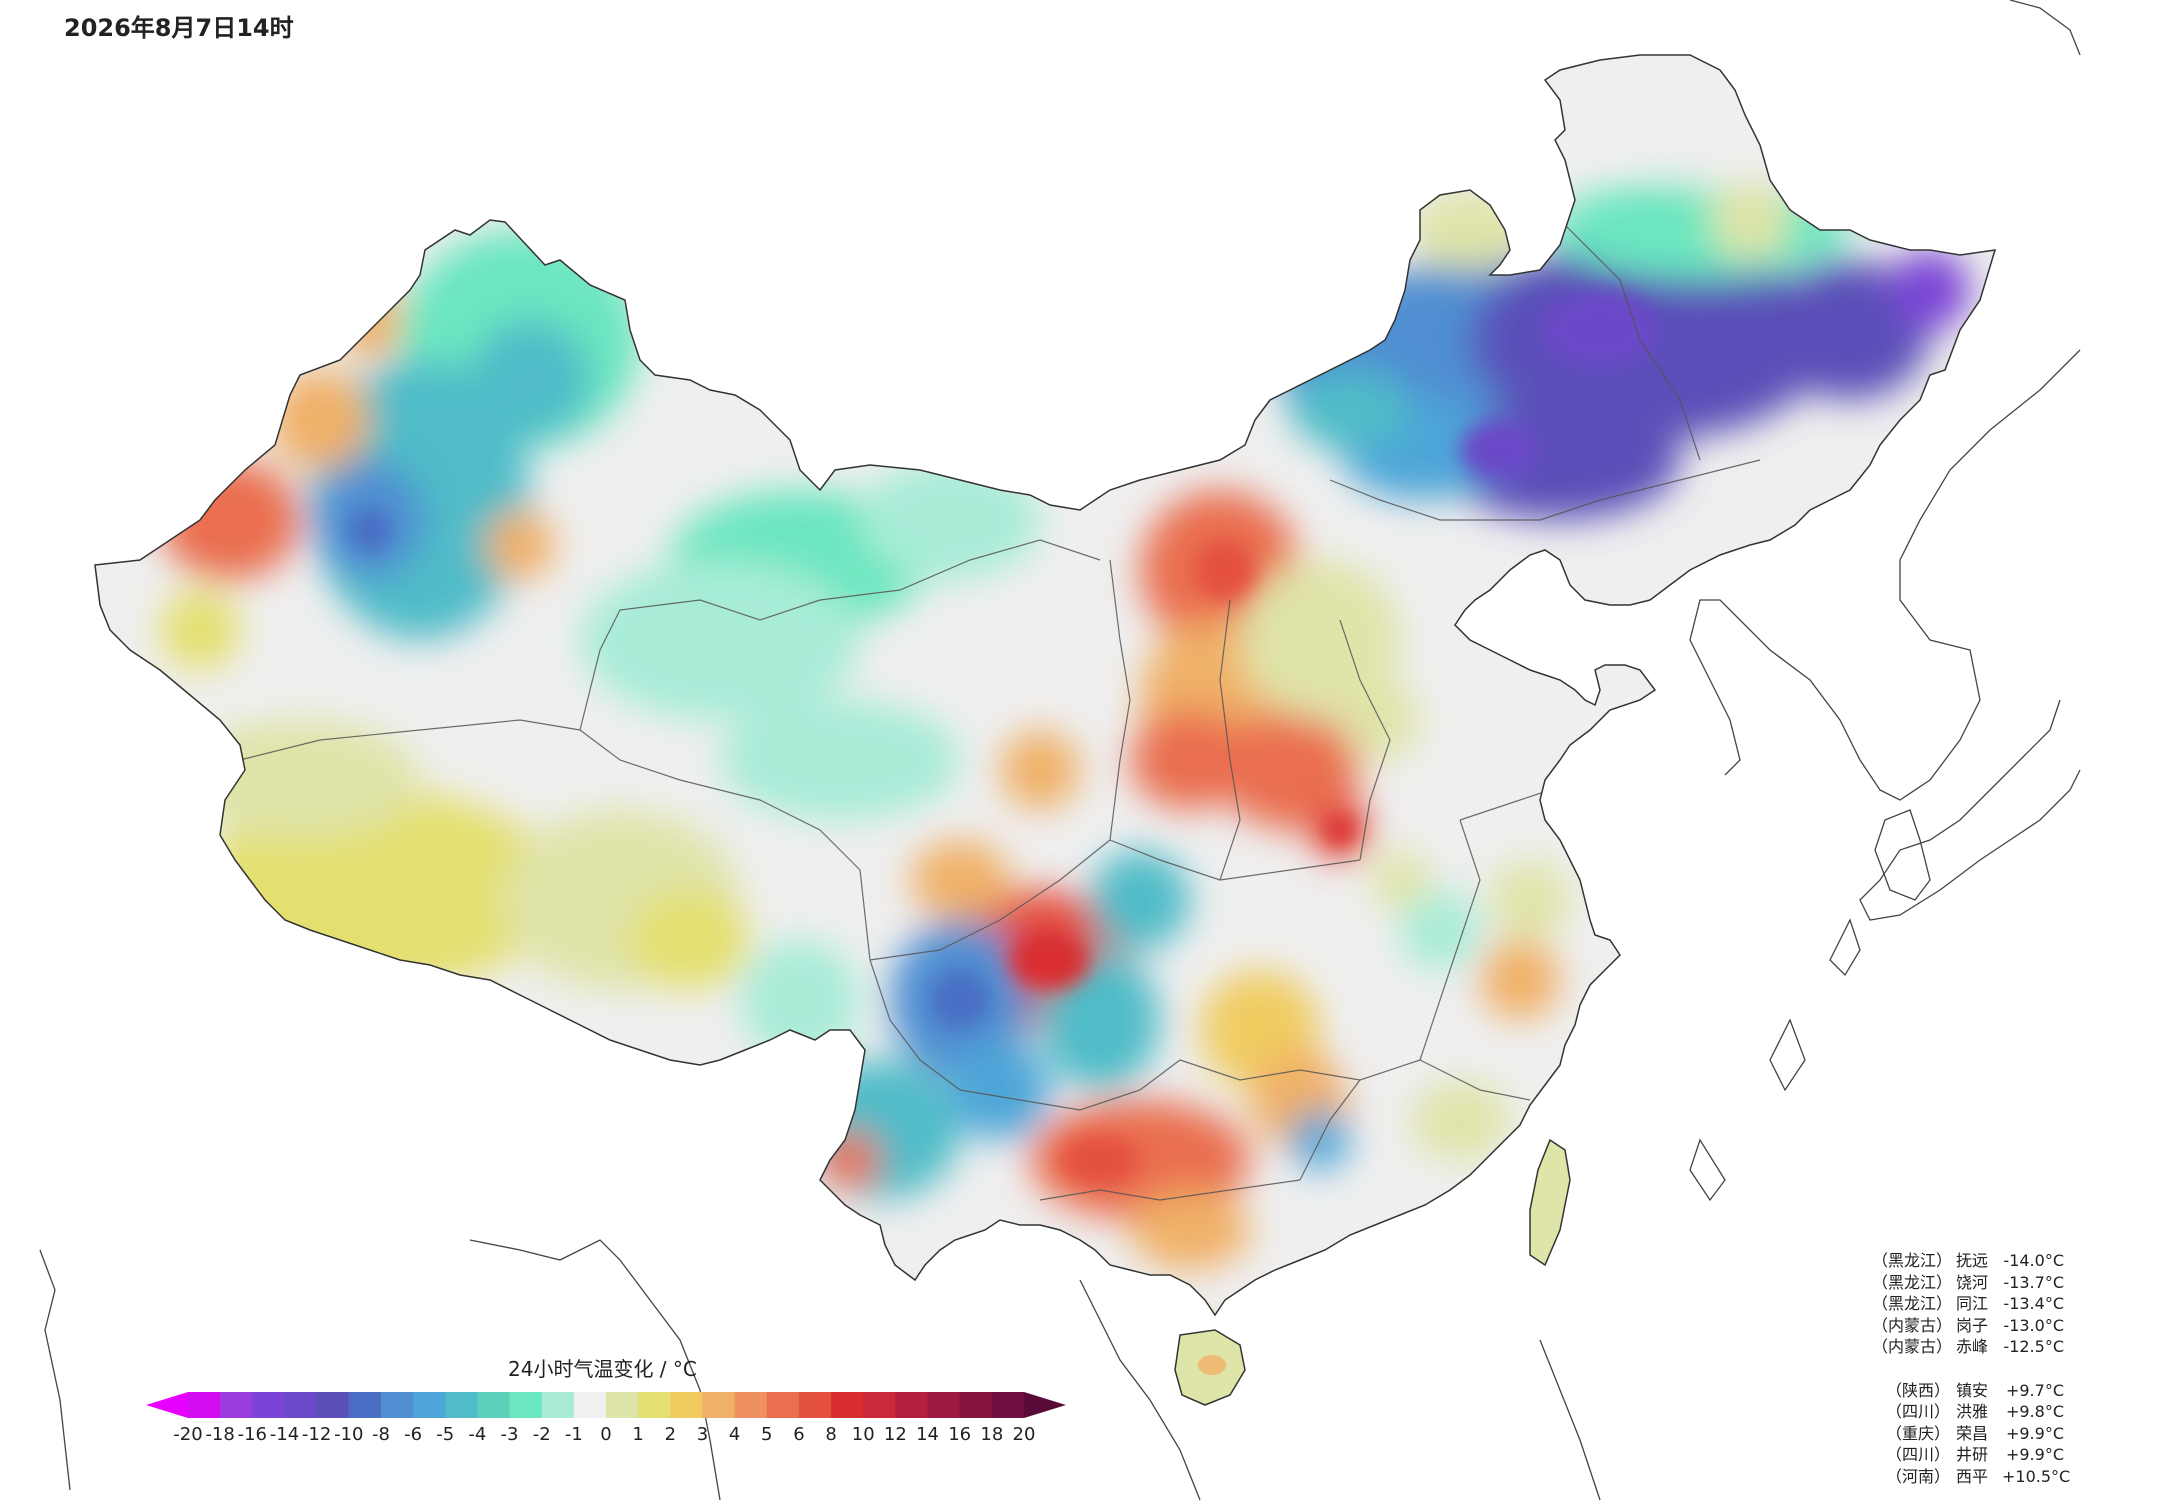  I want to click on colorbar-tick-label: 10, so click(863, 1434).